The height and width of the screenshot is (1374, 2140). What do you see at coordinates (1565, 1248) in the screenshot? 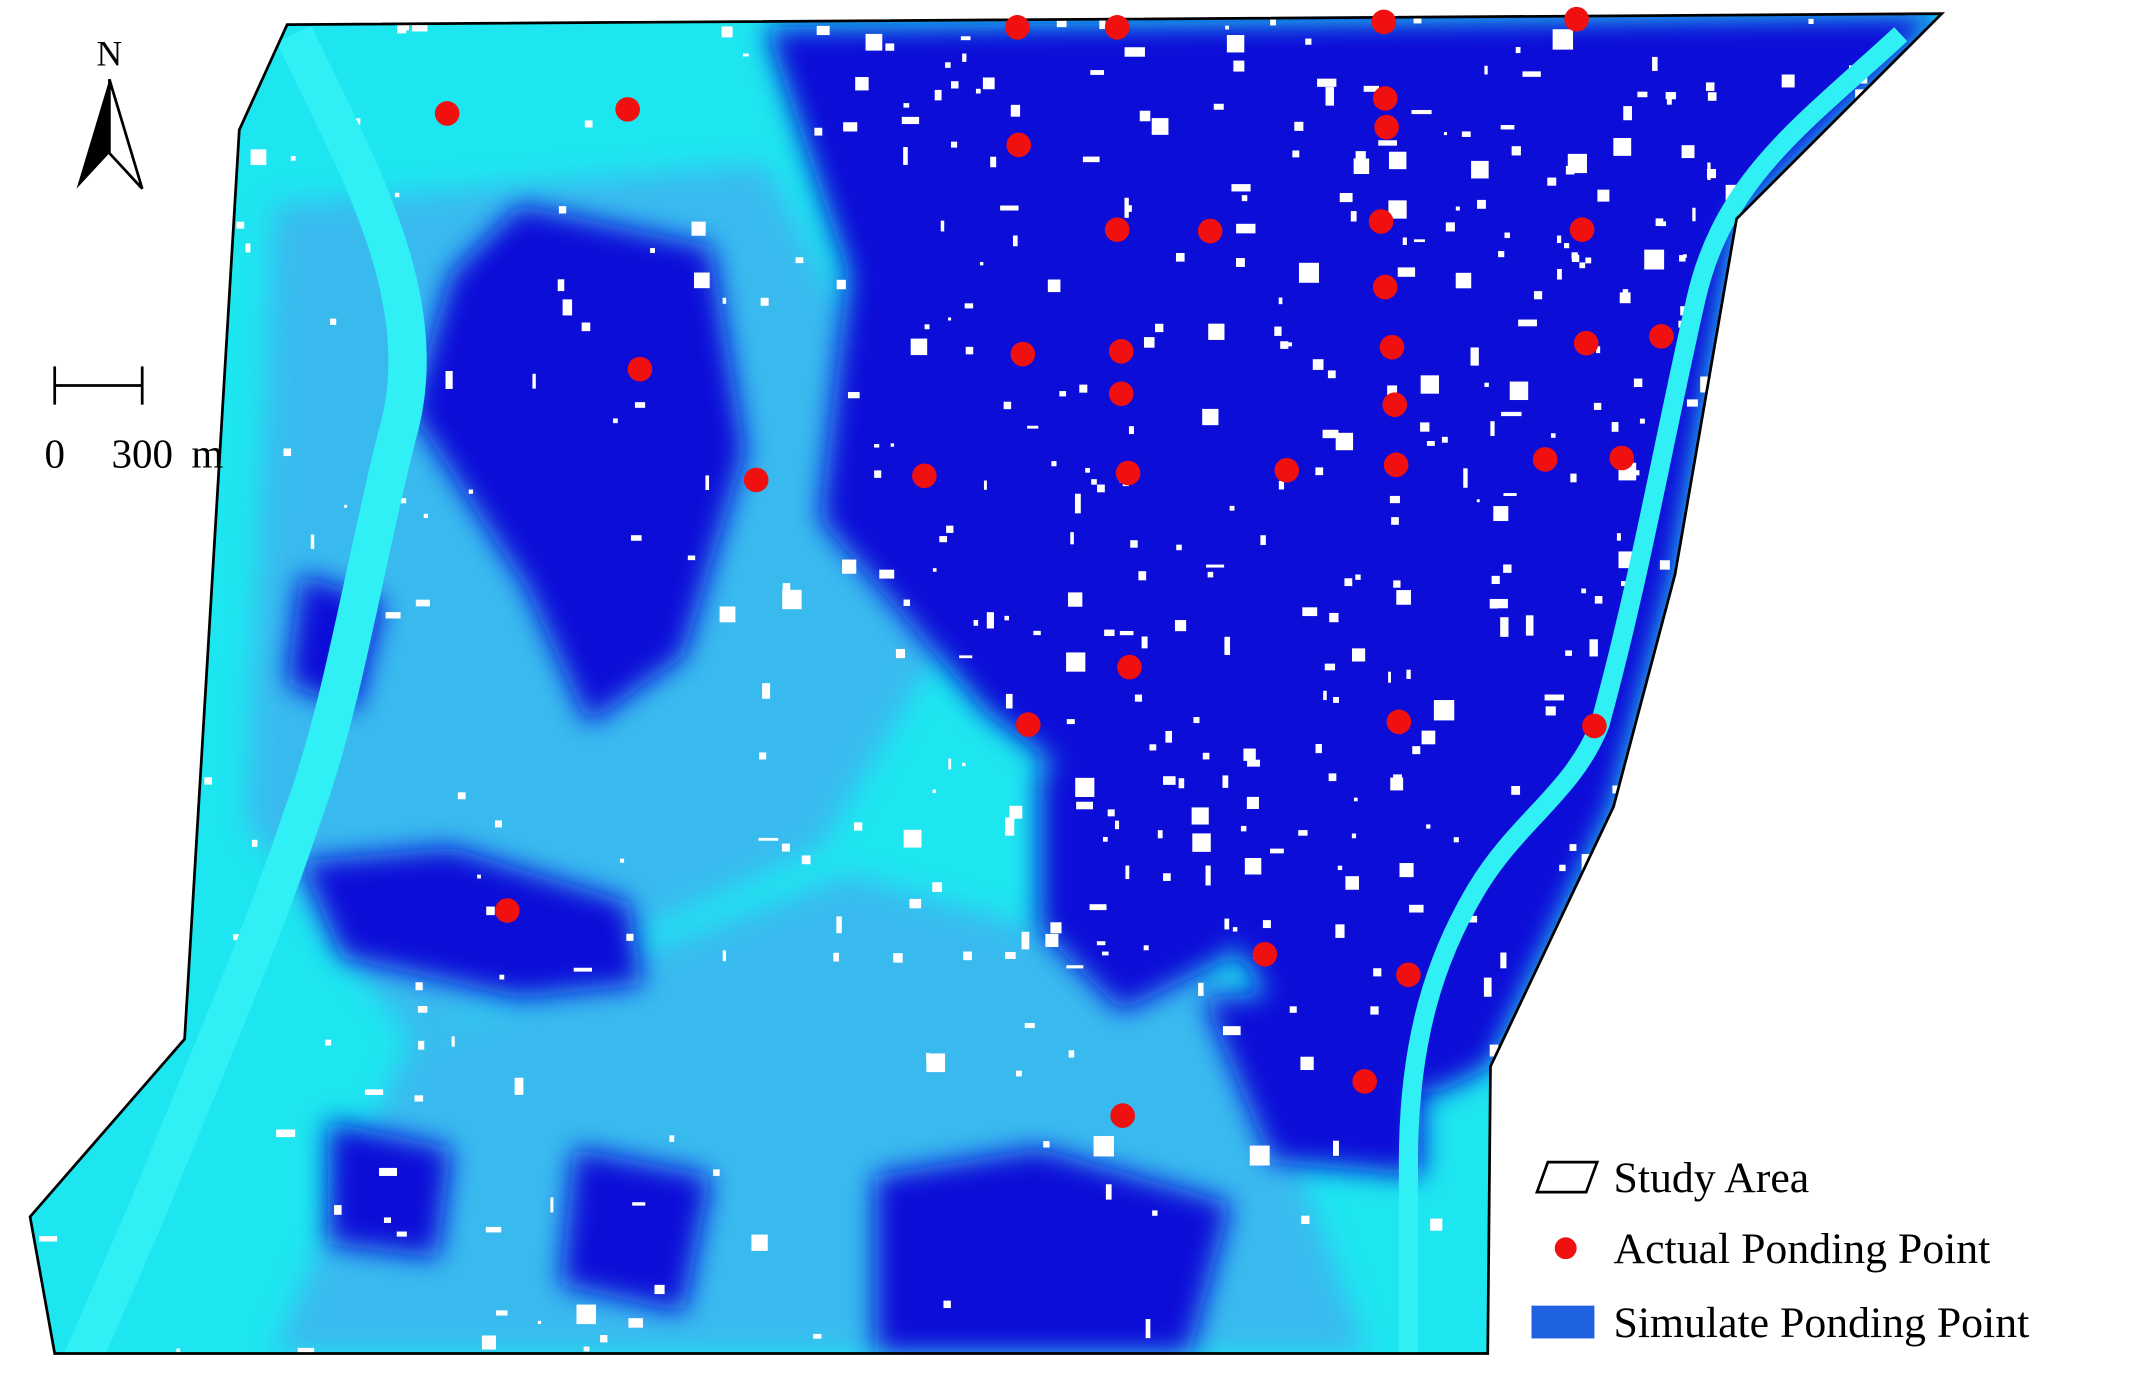
I see `legend-symbol` at bounding box center [1565, 1248].